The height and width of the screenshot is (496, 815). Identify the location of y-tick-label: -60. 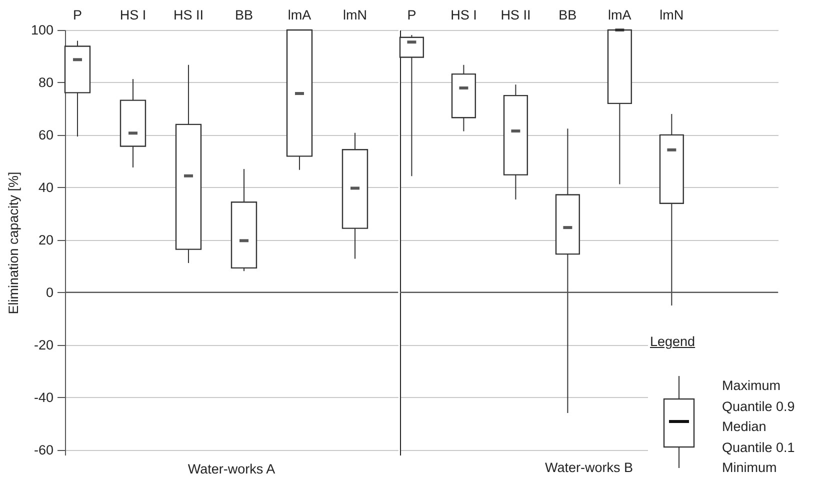
(44, 450).